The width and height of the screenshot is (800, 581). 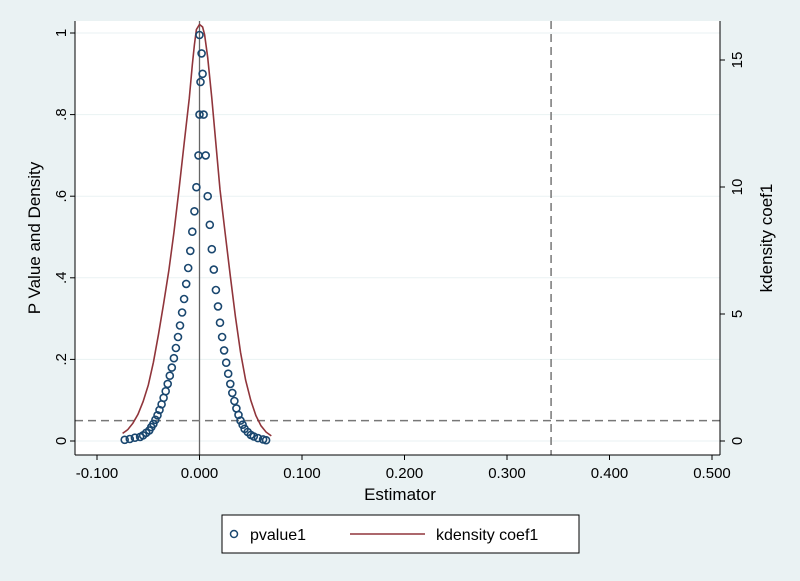 What do you see at coordinates (405, 473) in the screenshot?
I see `x-tick-label-3: 0.200` at bounding box center [405, 473].